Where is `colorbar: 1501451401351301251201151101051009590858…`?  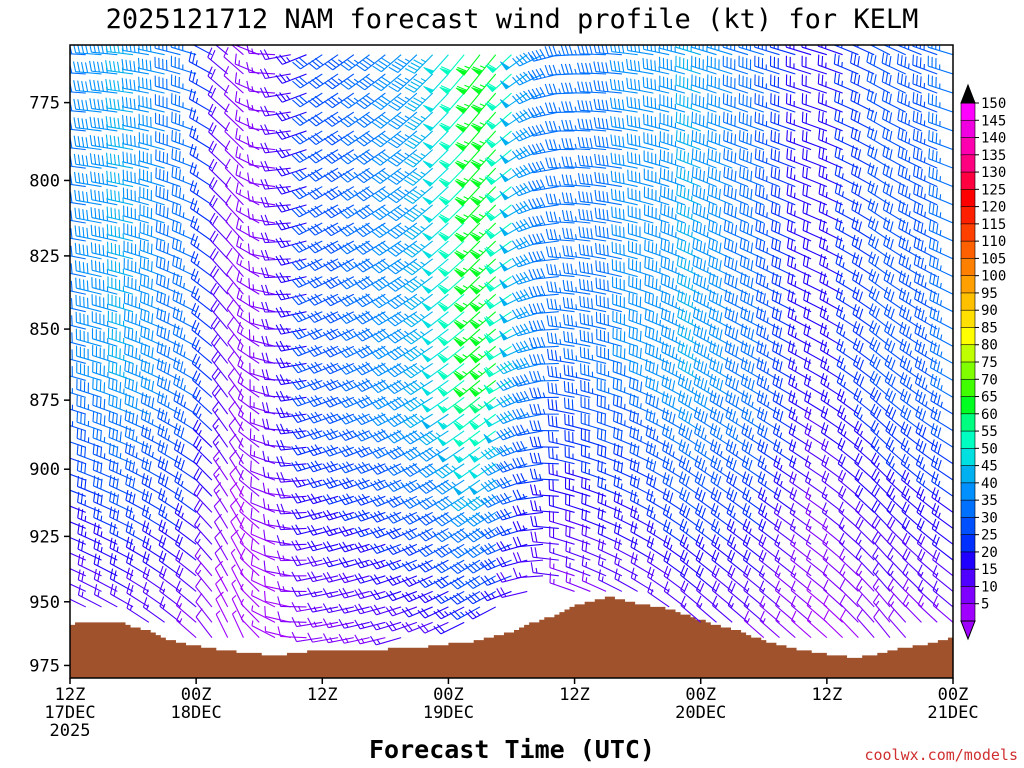 colorbar: 1501451401351301251201151101051009590858… is located at coordinates (983, 362).